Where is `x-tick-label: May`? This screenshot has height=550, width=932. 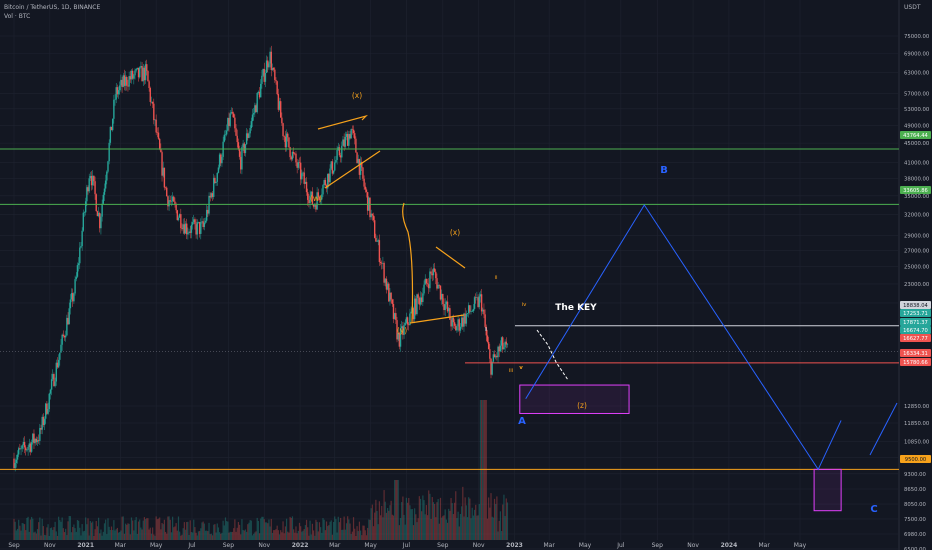 x-tick-label: May is located at coordinates (585, 545).